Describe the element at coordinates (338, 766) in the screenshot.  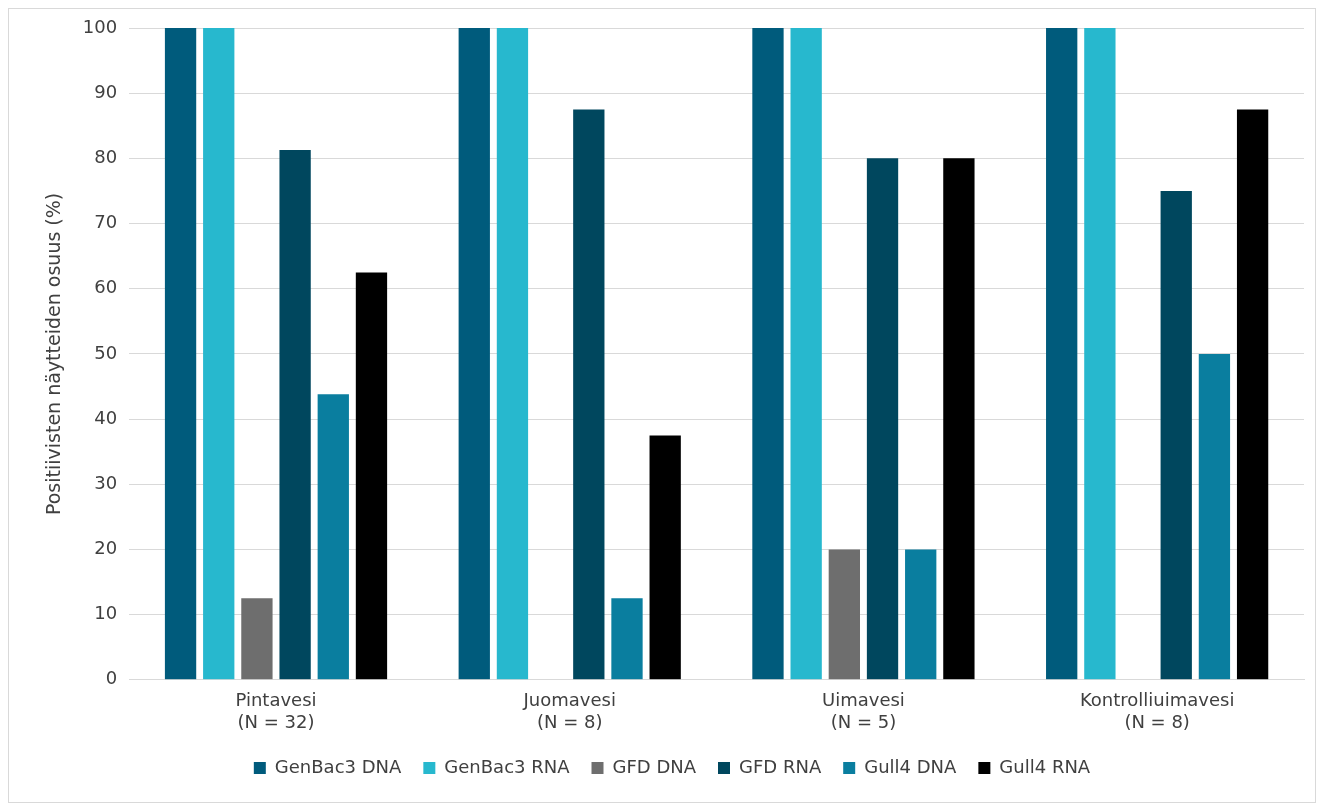
I see `legend-label: GenBac3 DNA` at that location.